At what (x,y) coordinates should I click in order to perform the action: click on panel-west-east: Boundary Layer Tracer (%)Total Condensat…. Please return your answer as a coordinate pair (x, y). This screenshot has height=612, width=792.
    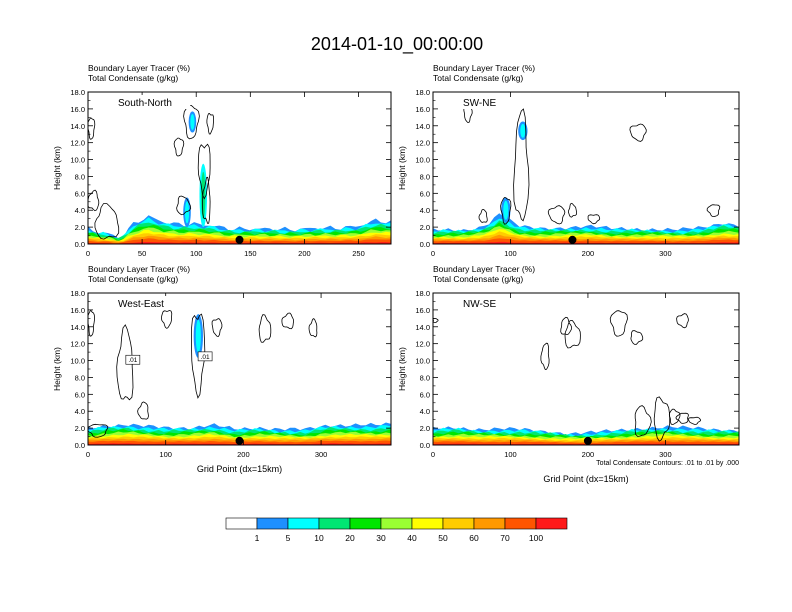
    Looking at the image, I should click on (222, 369).